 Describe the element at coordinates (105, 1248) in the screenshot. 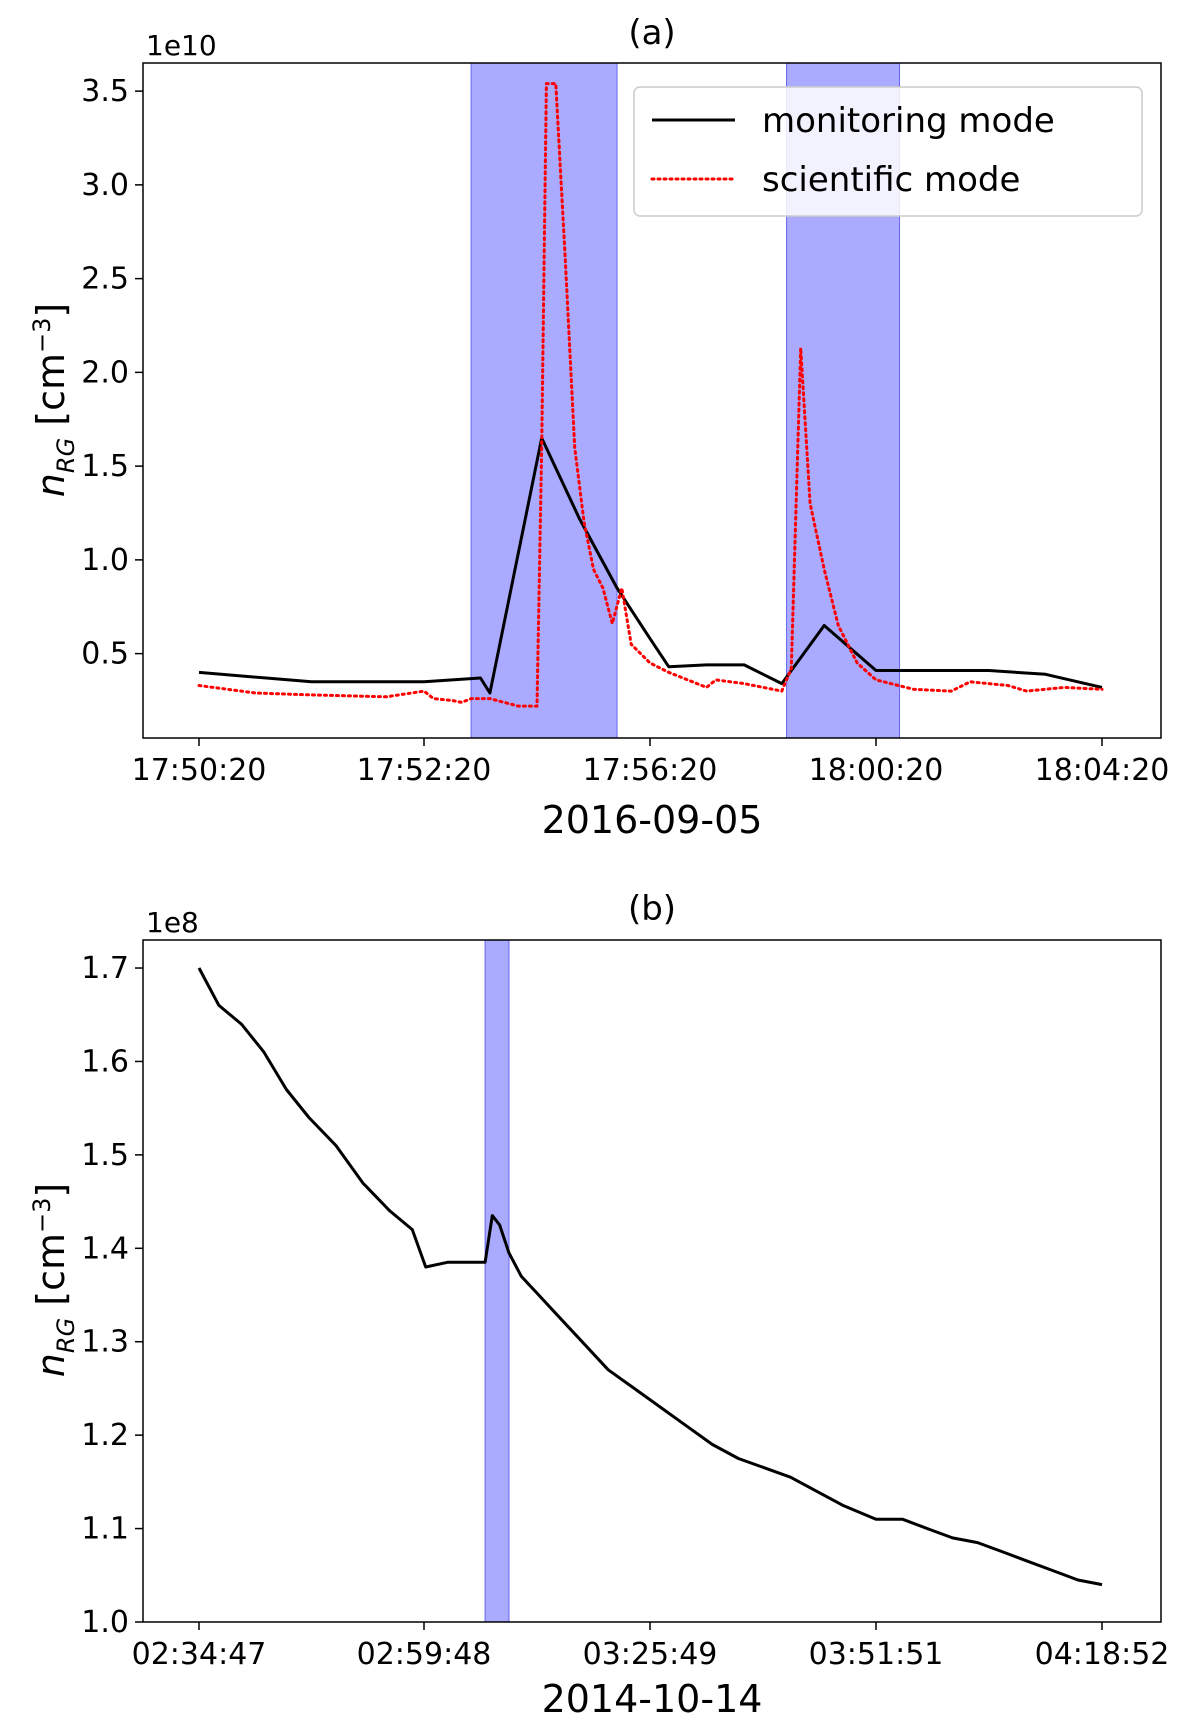

I see `y-tick-label: 1.4` at that location.